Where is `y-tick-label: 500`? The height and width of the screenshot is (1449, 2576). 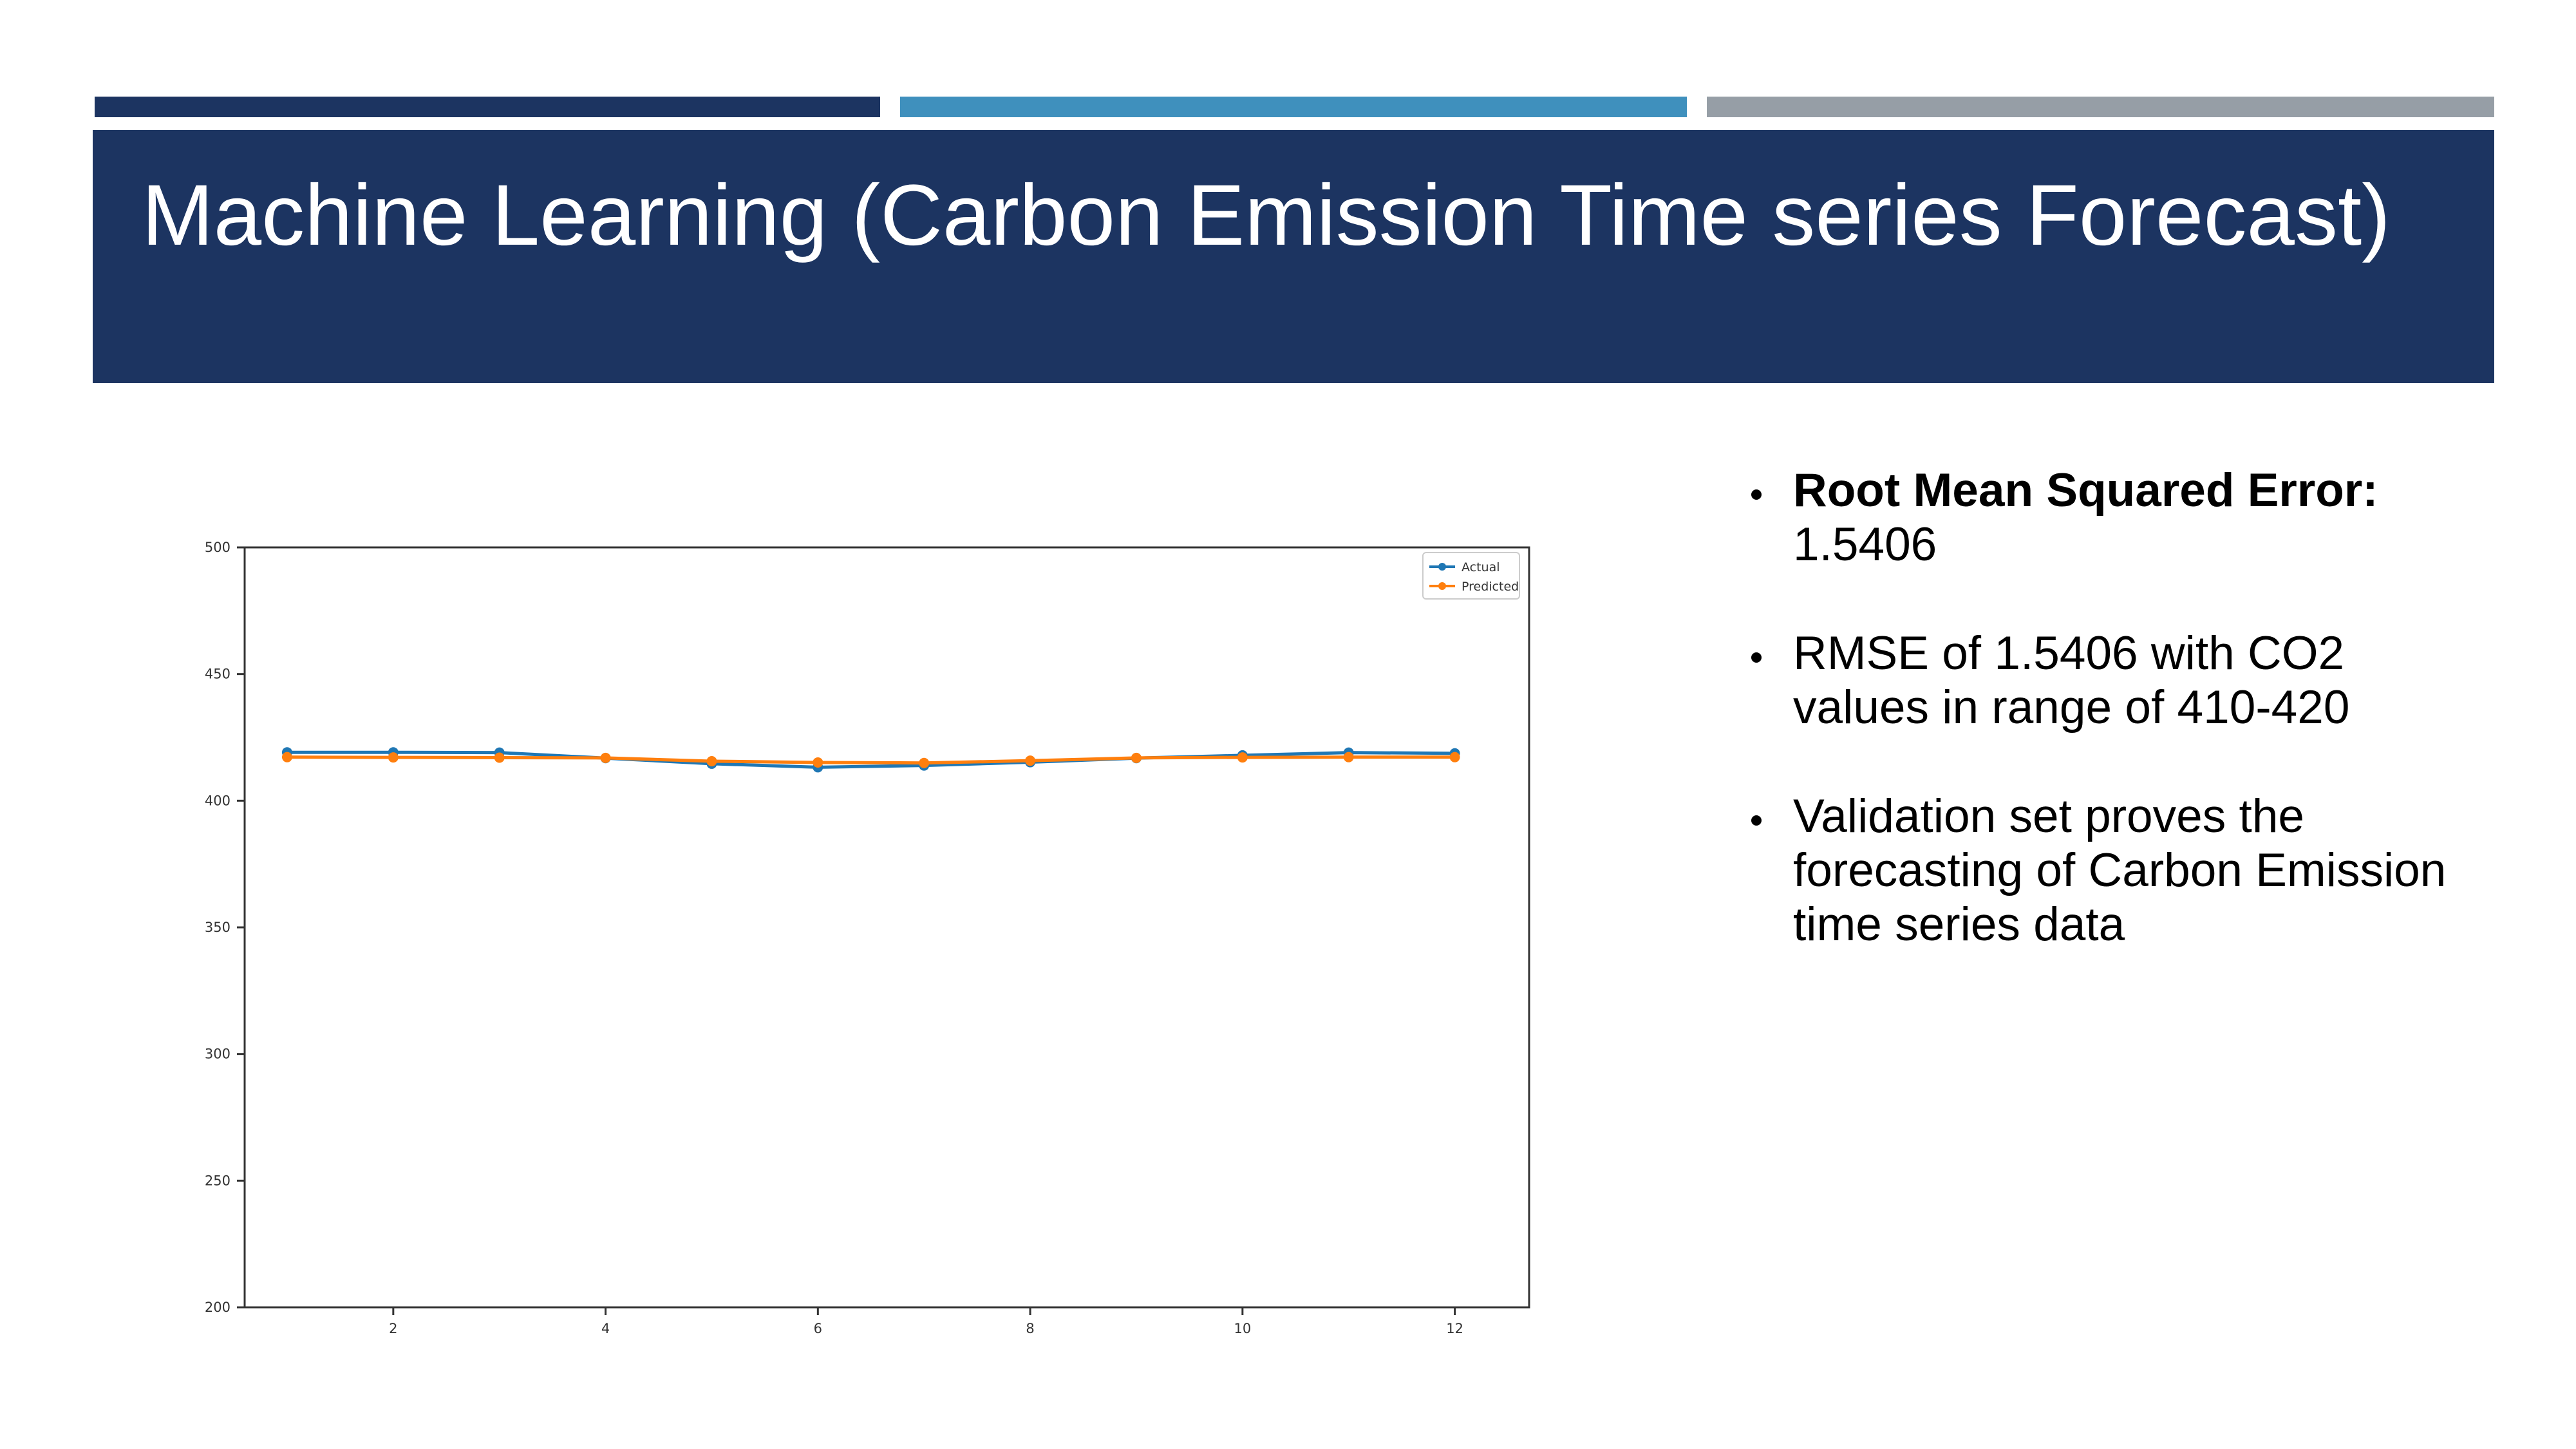 y-tick-label: 500 is located at coordinates (217, 547).